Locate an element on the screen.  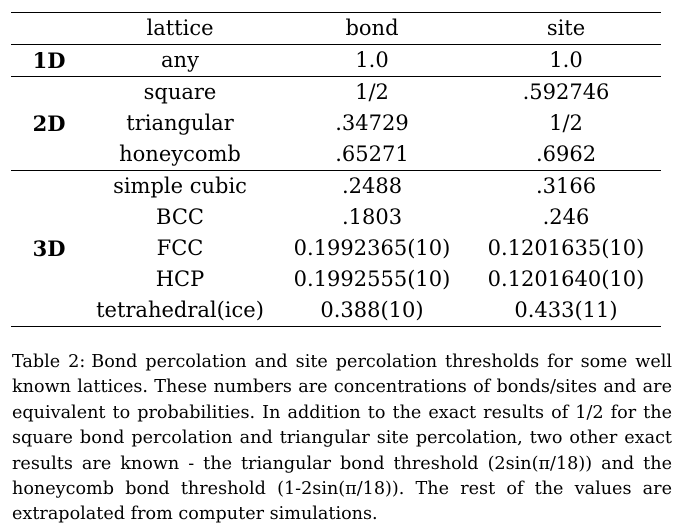
dimension-label: 3D is located at coordinates (49, 248).